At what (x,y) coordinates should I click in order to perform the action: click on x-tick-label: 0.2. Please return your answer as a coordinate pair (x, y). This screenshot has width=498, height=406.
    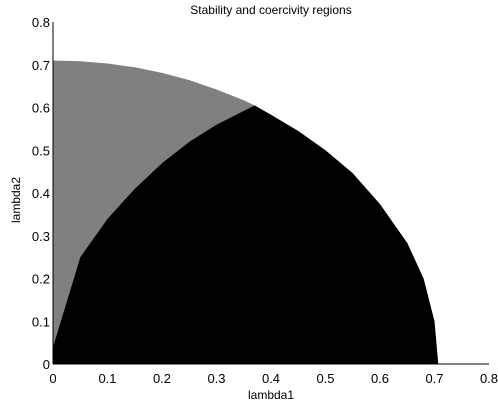
    Looking at the image, I should click on (162, 378).